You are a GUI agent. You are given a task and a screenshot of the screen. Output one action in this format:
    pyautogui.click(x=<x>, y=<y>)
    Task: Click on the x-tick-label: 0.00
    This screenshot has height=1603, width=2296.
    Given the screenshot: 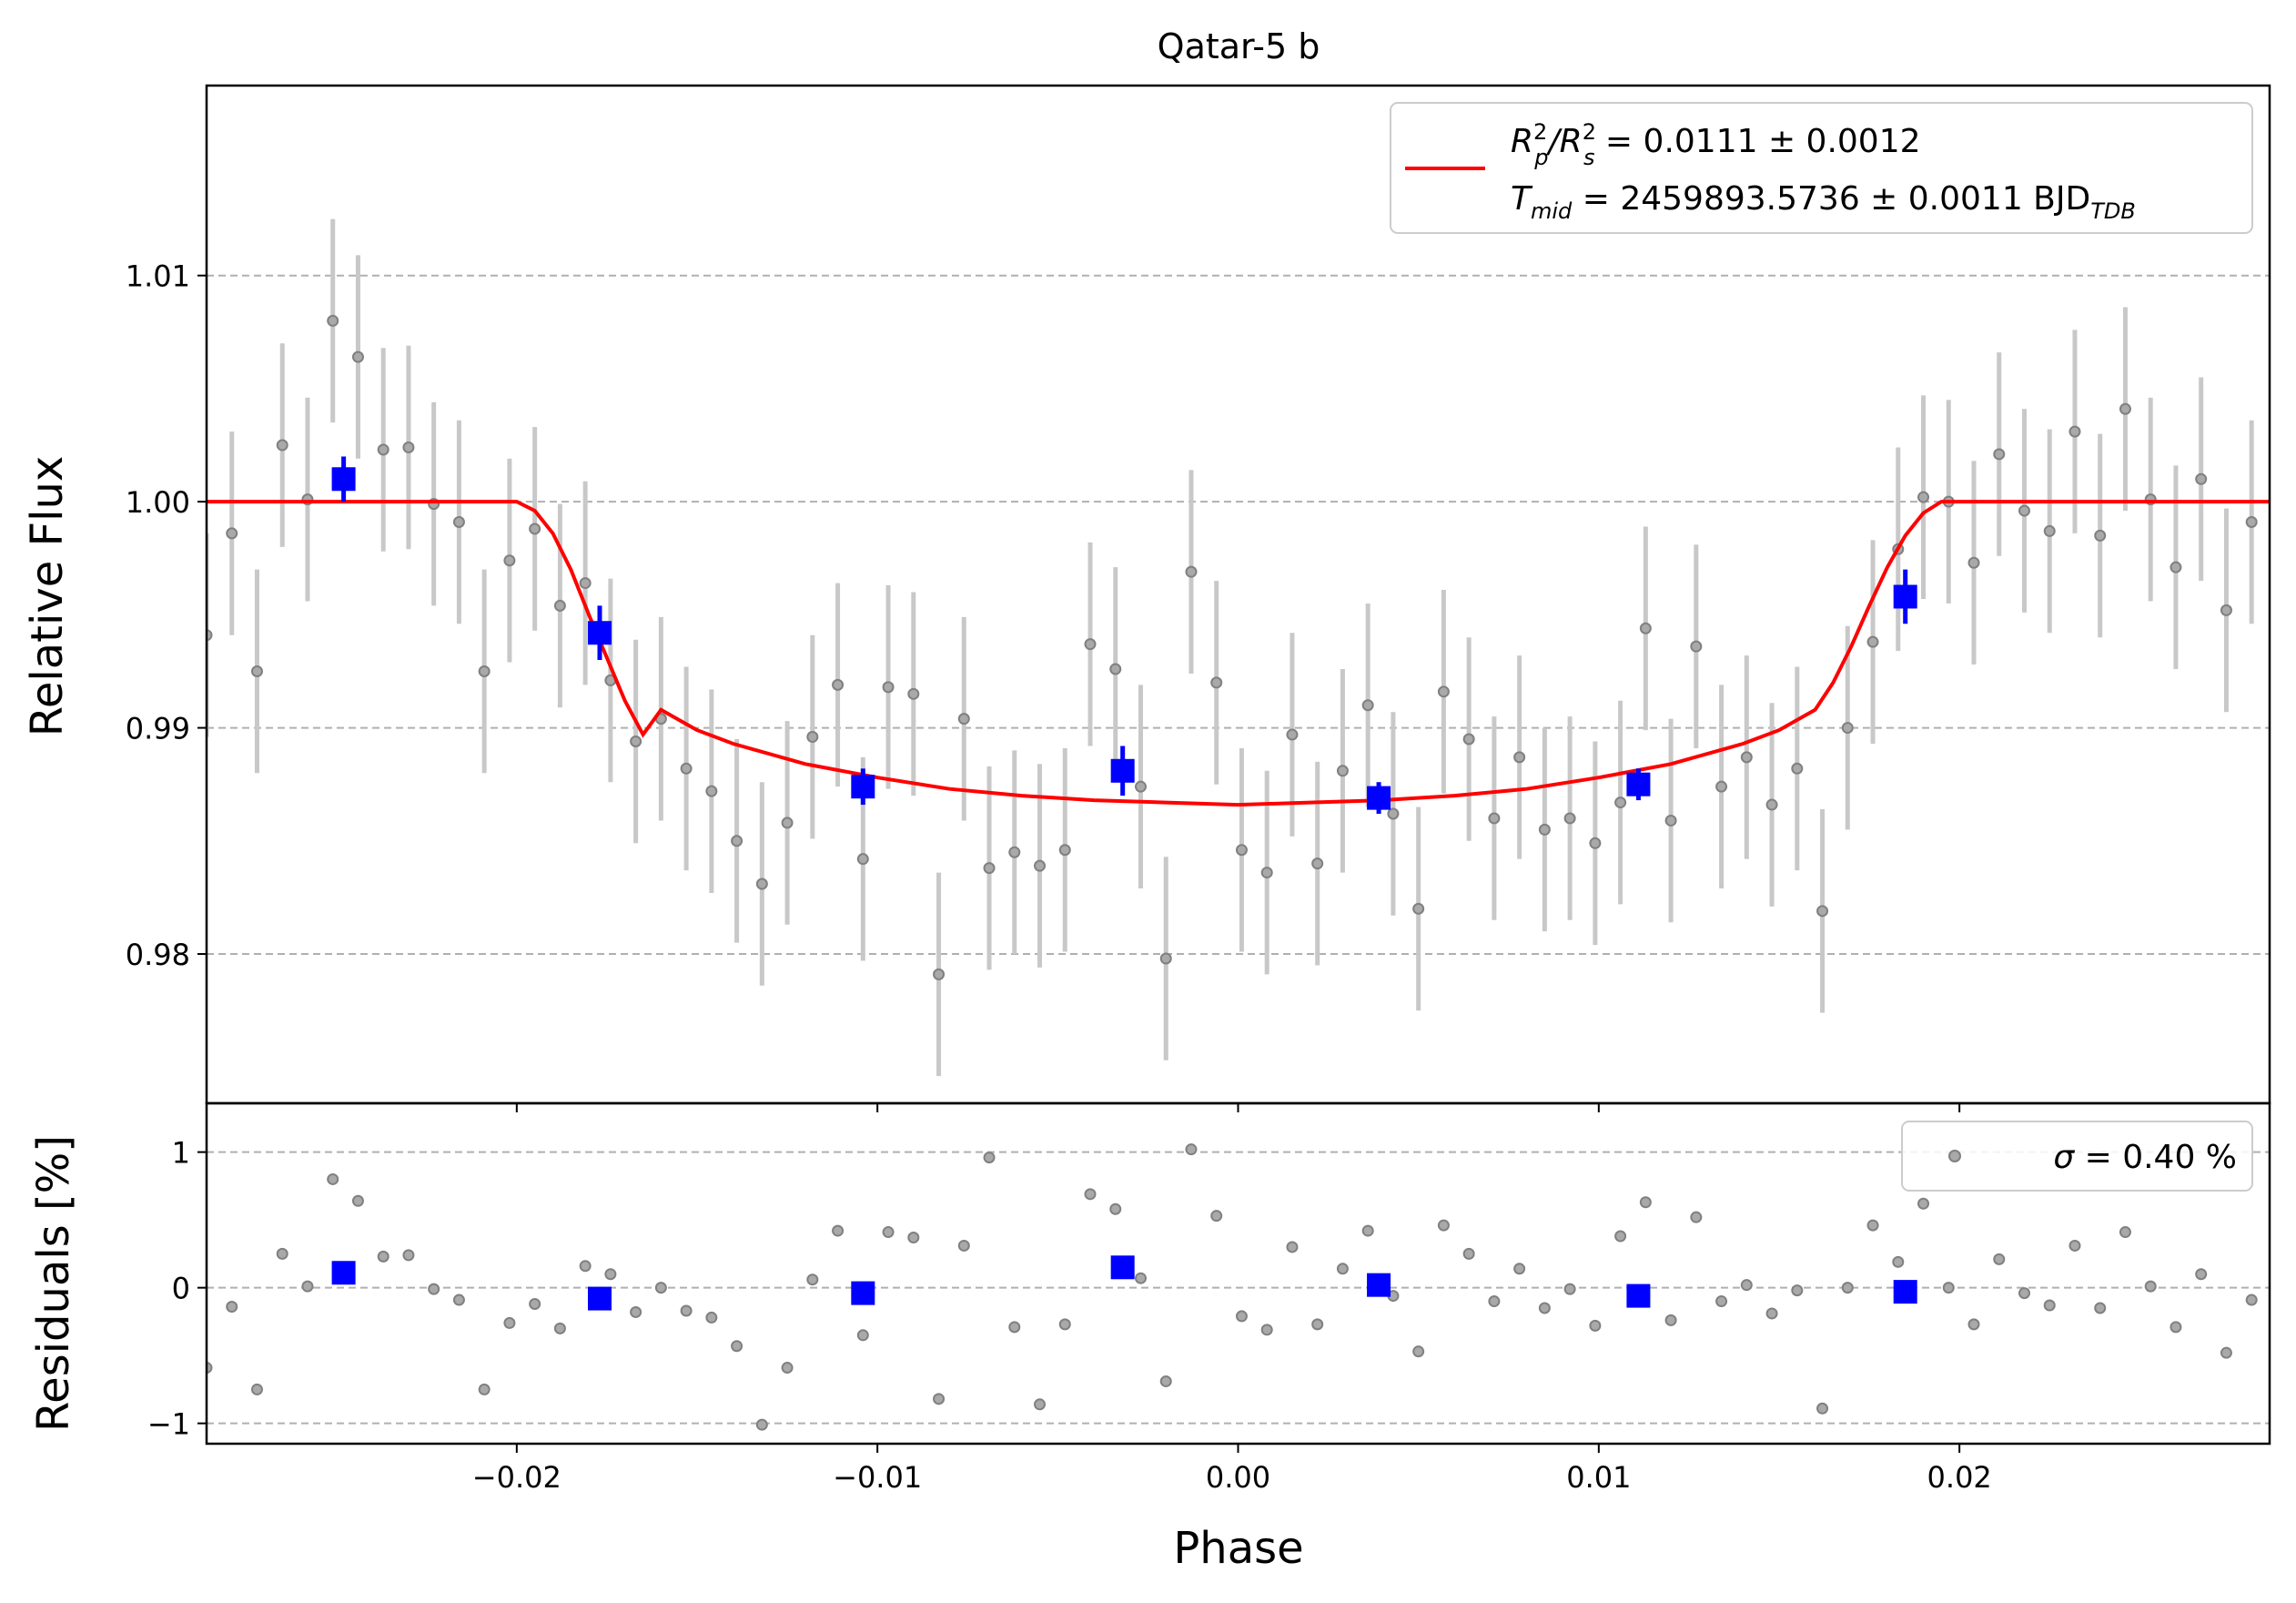 What is the action you would take?
    pyautogui.click(x=1238, y=1477)
    